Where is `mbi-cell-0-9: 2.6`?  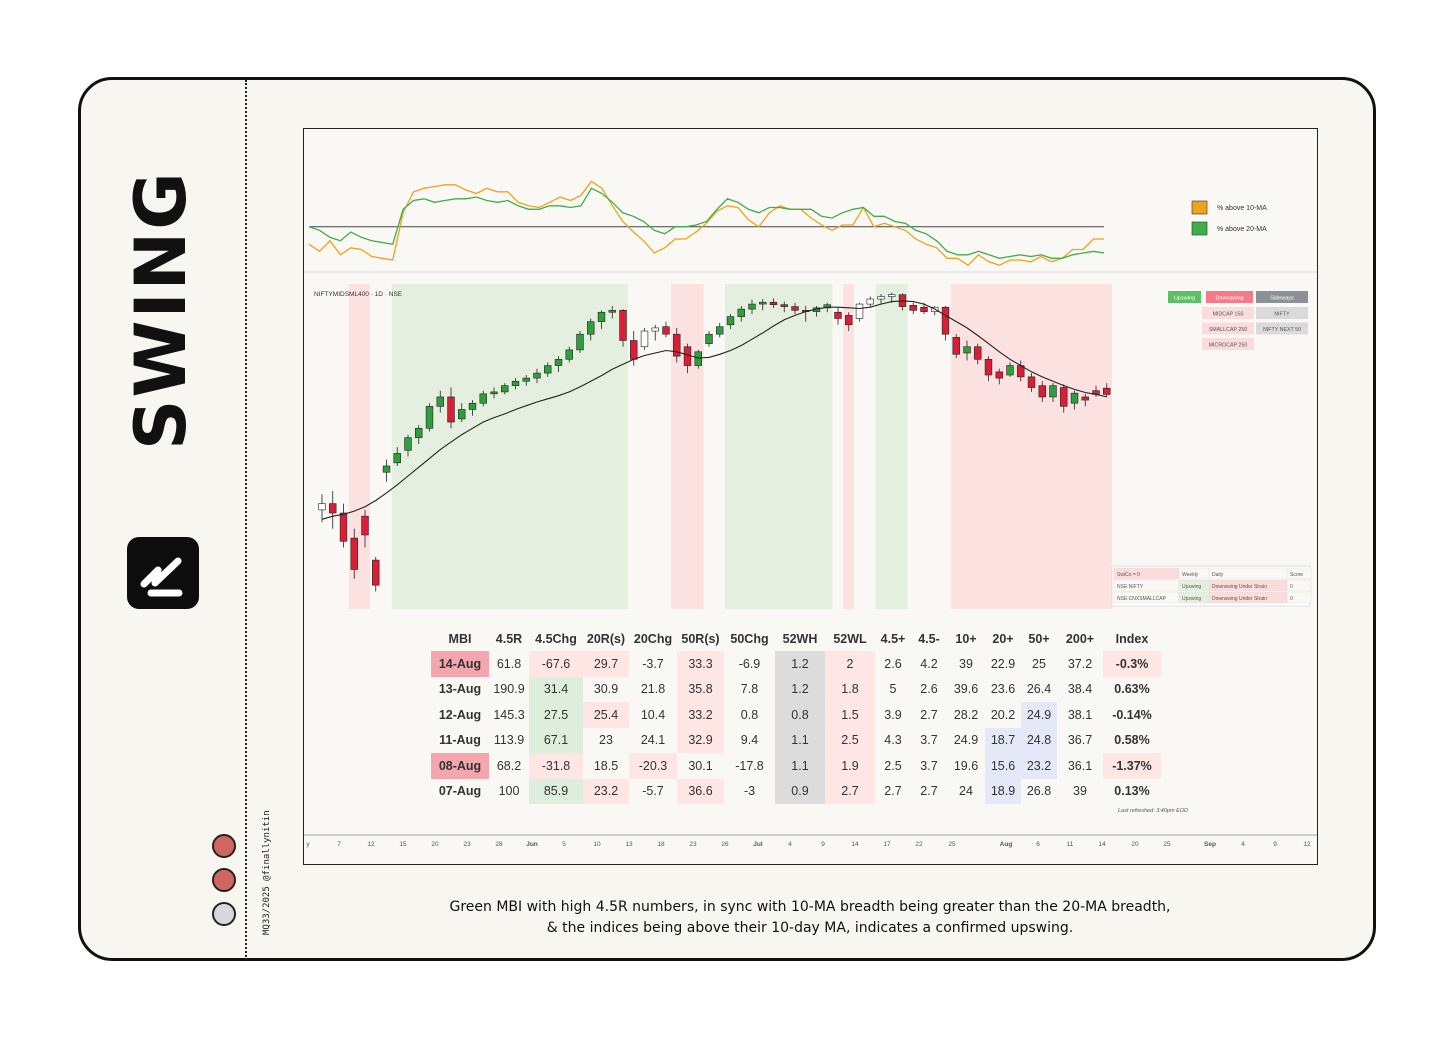 mbi-cell-0-9: 2.6 is located at coordinates (893, 663).